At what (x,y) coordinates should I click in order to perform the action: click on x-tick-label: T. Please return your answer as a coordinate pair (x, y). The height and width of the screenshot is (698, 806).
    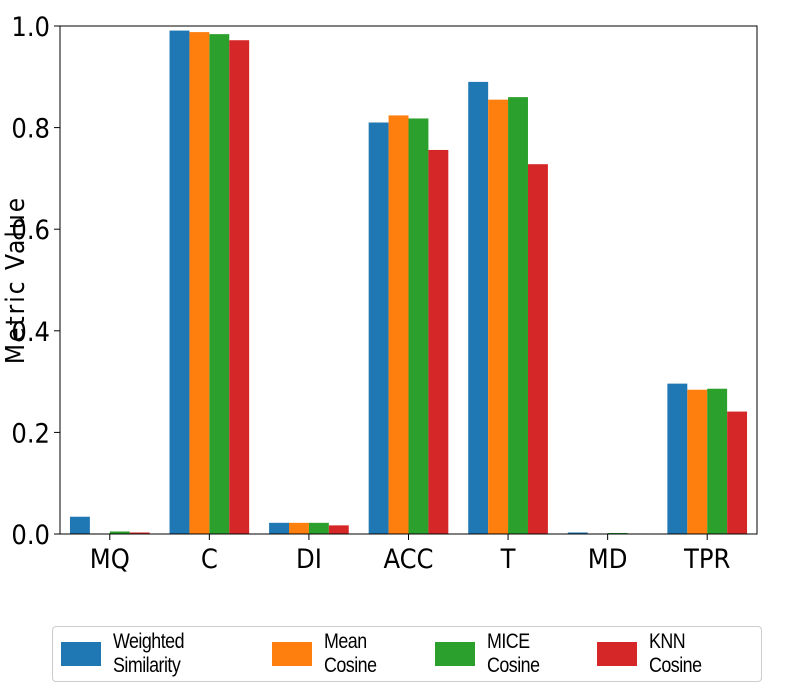
    Looking at the image, I should click on (508, 559).